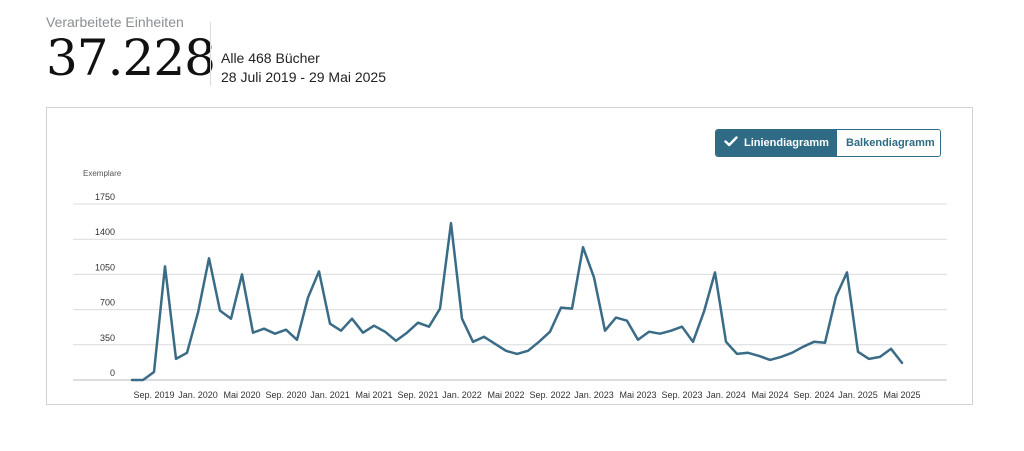 The image size is (1024, 451). I want to click on bar-chart-button: Balkendiagramm, so click(888, 143).